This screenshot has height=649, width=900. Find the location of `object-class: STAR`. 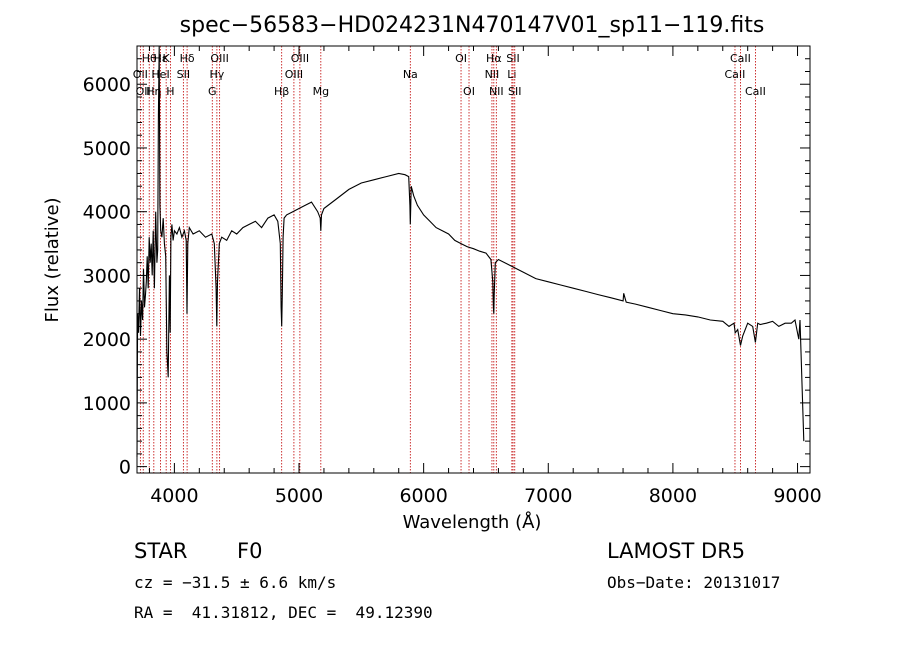

object-class: STAR is located at coordinates (161, 551).